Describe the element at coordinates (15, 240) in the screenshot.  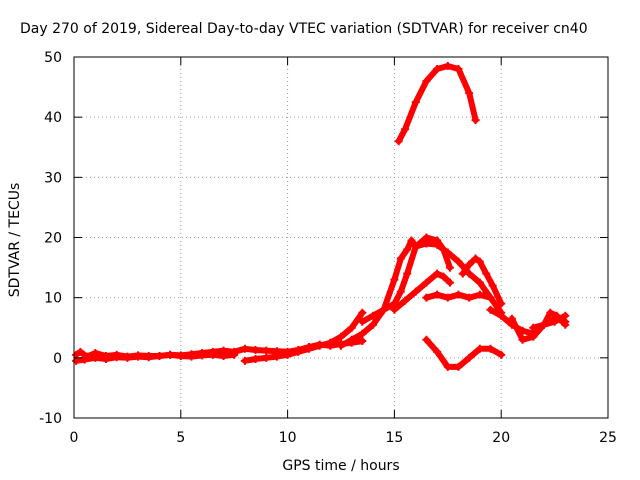
I see `y-axis-label: SDTVAR / TECUs` at that location.